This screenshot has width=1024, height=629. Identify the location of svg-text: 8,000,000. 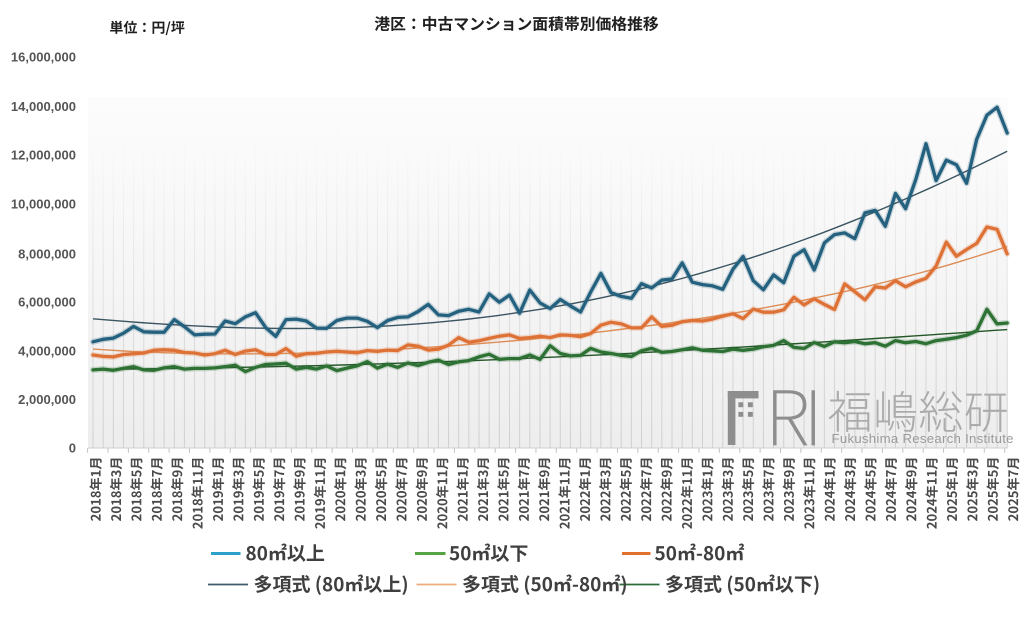
(47, 254).